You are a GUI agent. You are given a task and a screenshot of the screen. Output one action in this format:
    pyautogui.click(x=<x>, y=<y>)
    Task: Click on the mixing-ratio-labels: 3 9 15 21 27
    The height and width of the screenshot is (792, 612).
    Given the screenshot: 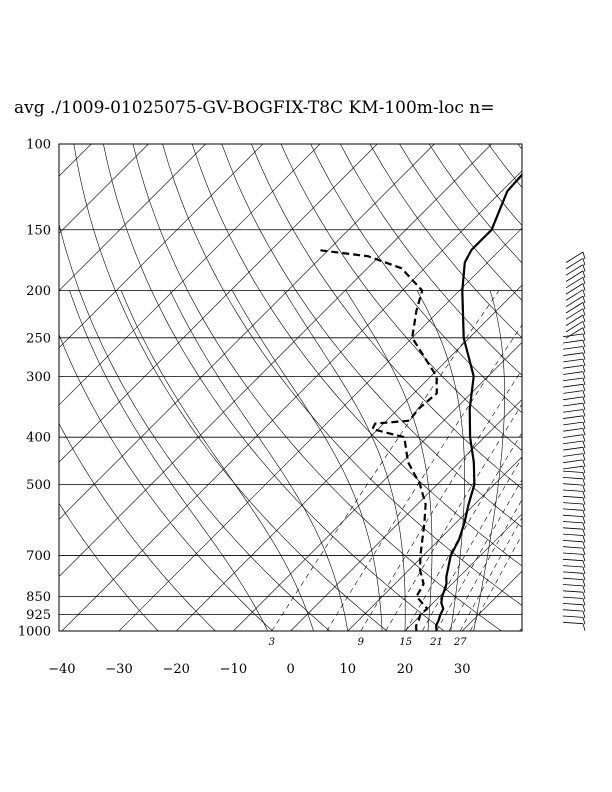 What is the action you would take?
    pyautogui.click(x=368, y=642)
    